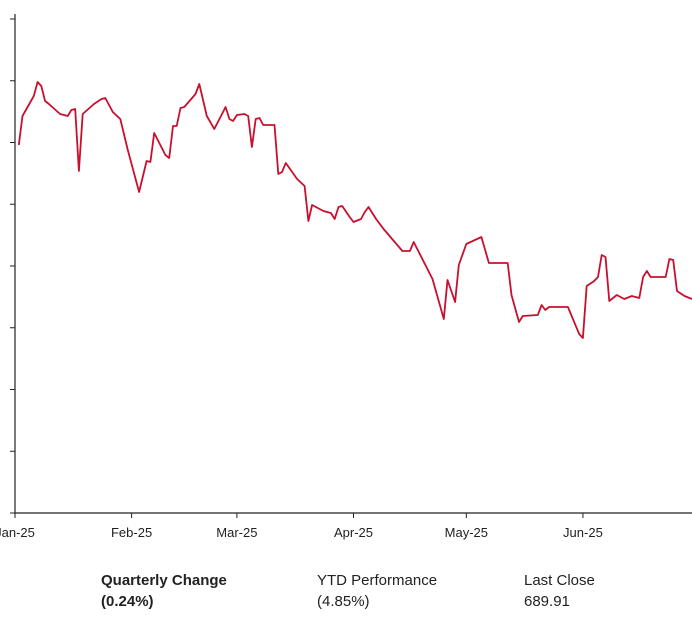  Describe the element at coordinates (17, 532) in the screenshot. I see `x-tick-label: Jan-25` at that location.